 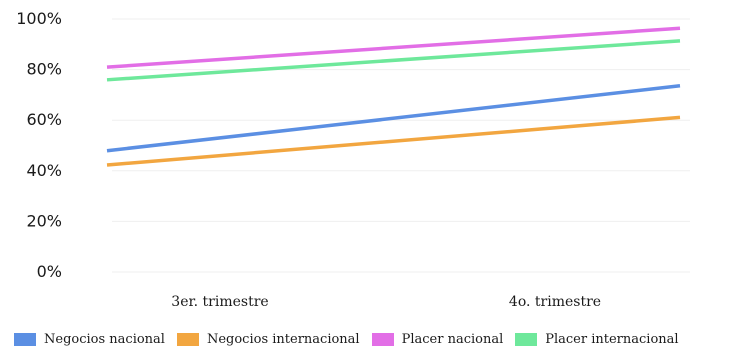 I want to click on y-tick-label: 0%, so click(x=49, y=271).